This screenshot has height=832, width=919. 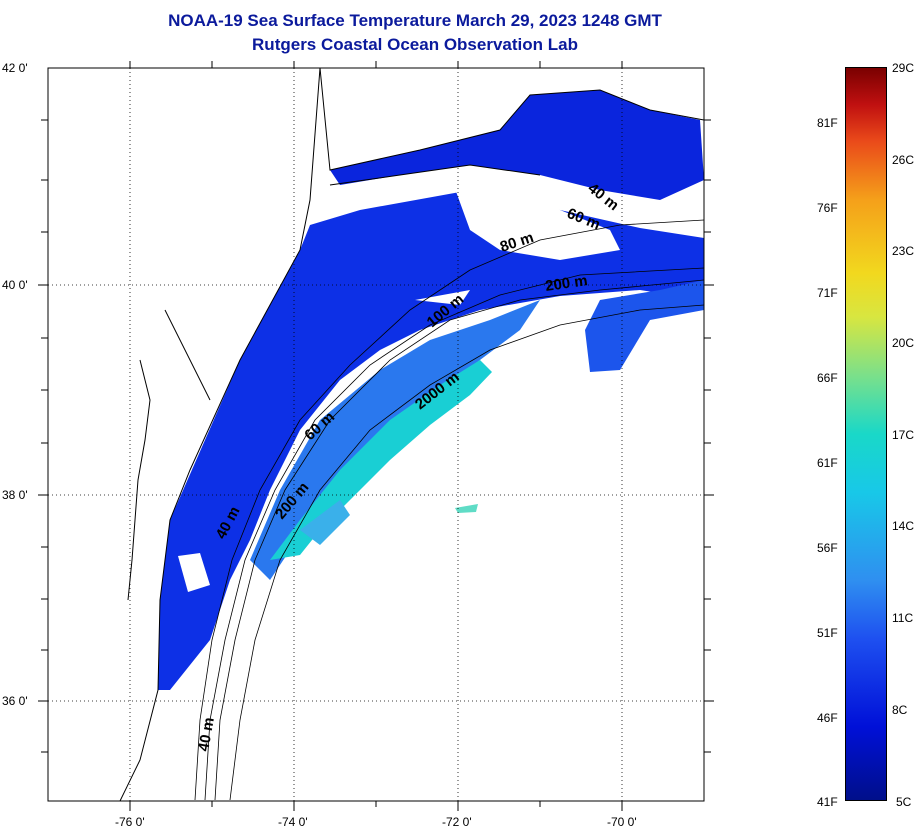 I want to click on colorbar-c-label: 26C, so click(x=903, y=160).